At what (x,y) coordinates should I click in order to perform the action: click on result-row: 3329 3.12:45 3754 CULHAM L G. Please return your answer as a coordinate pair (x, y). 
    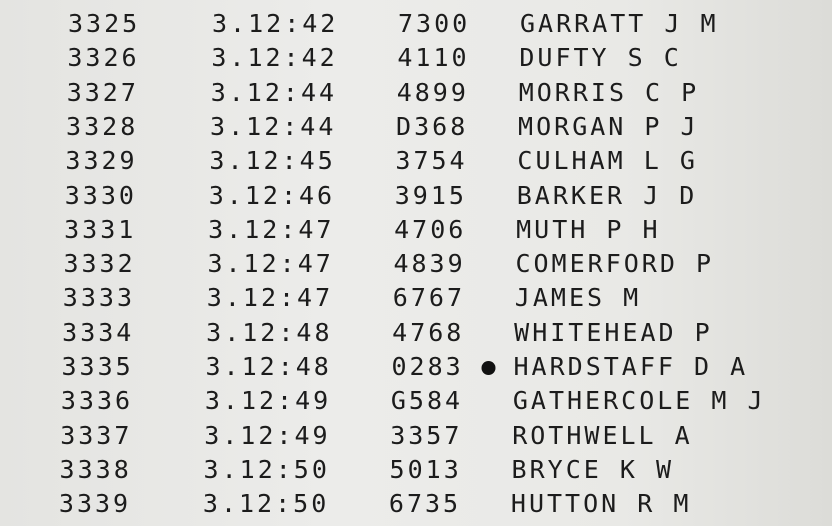
    Looking at the image, I should click on (414, 161).